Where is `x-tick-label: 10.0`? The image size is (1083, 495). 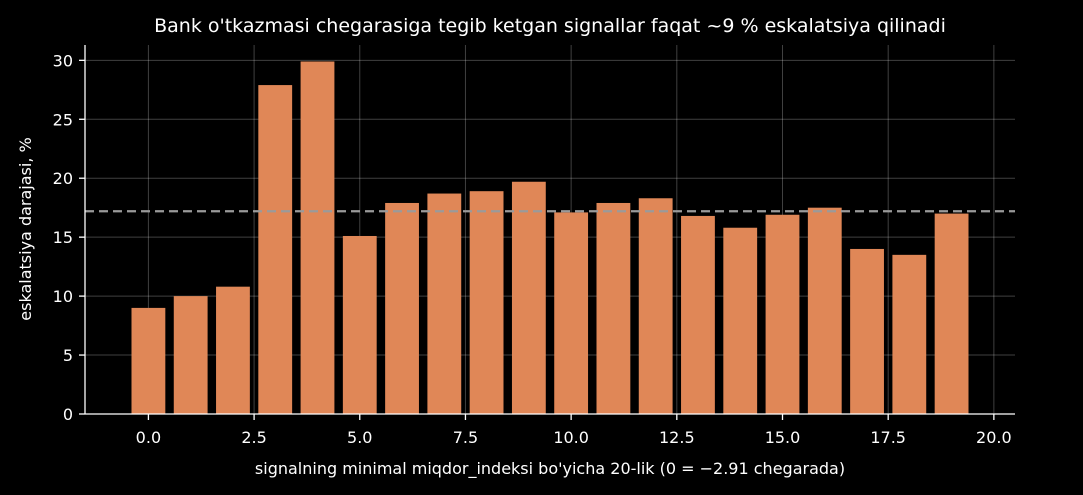 x-tick-label: 10.0 is located at coordinates (571, 437).